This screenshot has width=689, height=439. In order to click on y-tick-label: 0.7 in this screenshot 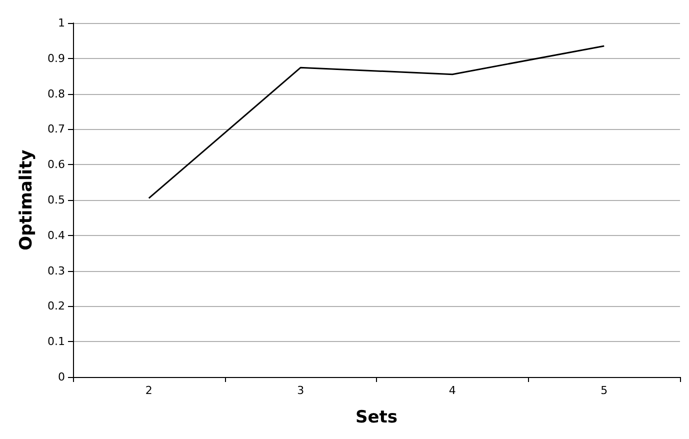, I will do `click(56, 129)`.